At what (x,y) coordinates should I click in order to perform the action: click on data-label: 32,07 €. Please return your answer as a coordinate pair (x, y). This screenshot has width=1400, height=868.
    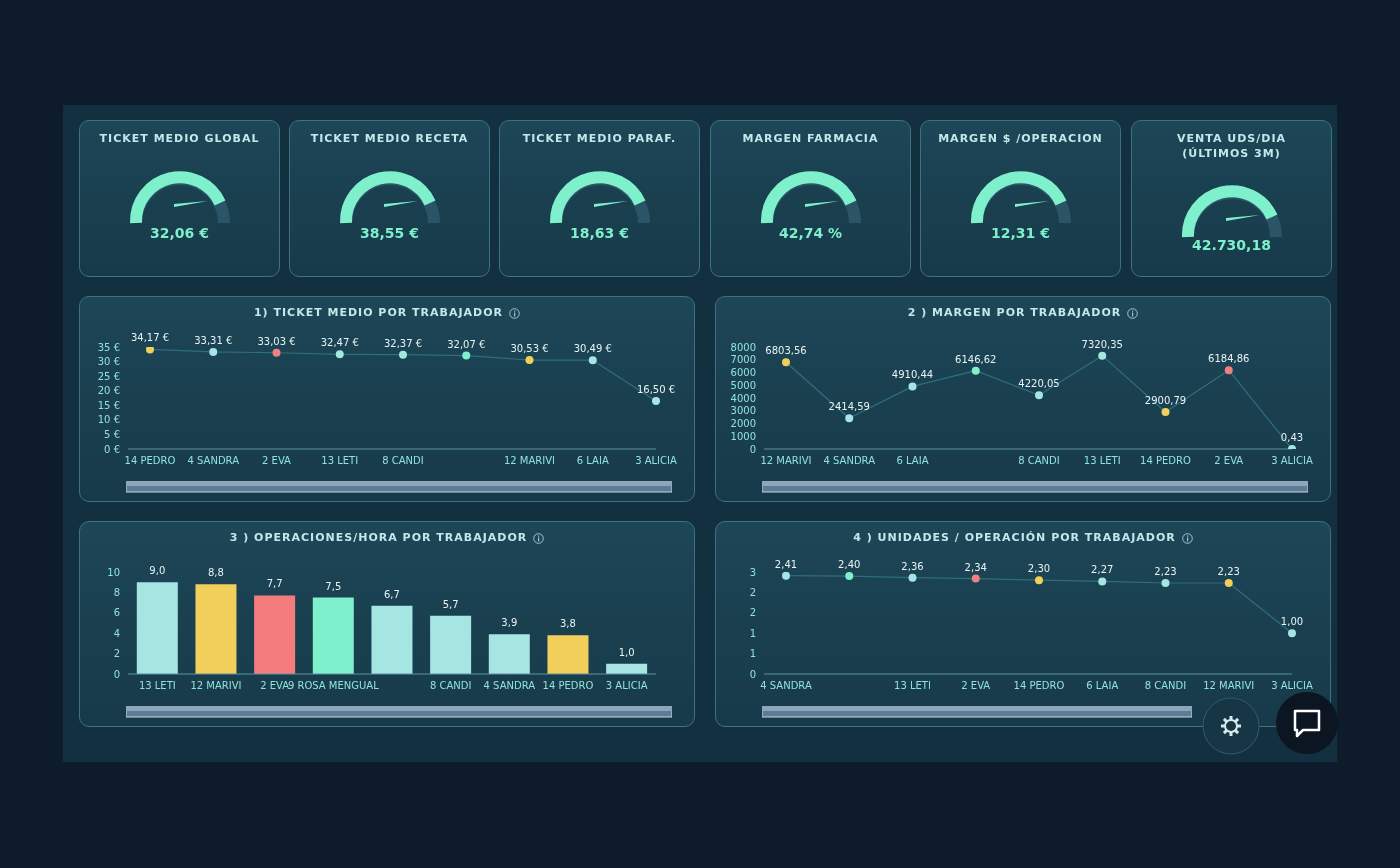
    Looking at the image, I should click on (466, 344).